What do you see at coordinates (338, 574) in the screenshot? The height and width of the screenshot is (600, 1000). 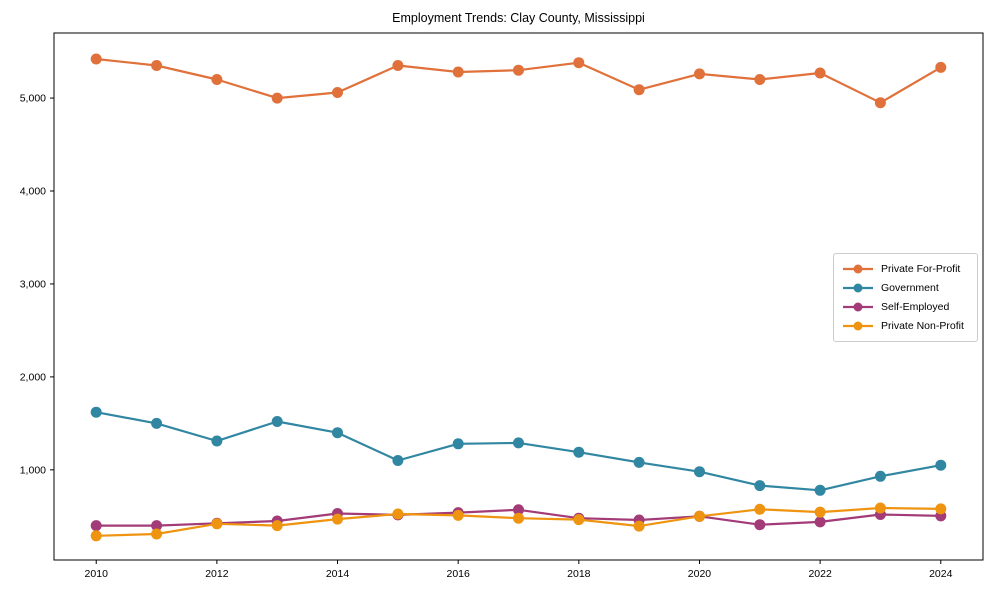 I see `x-axis-tick-label: 2014` at bounding box center [338, 574].